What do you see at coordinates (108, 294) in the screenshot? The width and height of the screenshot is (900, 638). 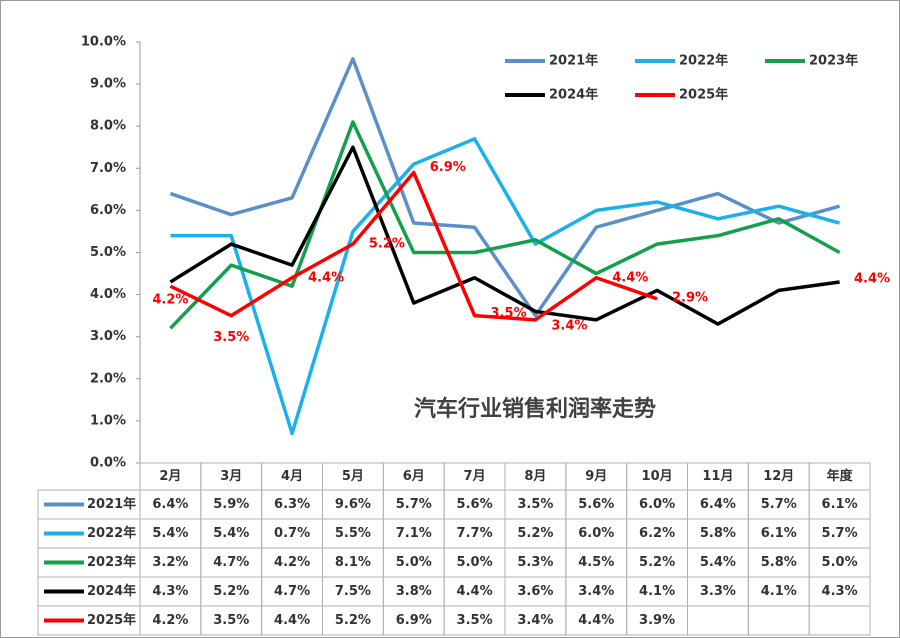 I see `y-tick-label: 4.0%` at bounding box center [108, 294].